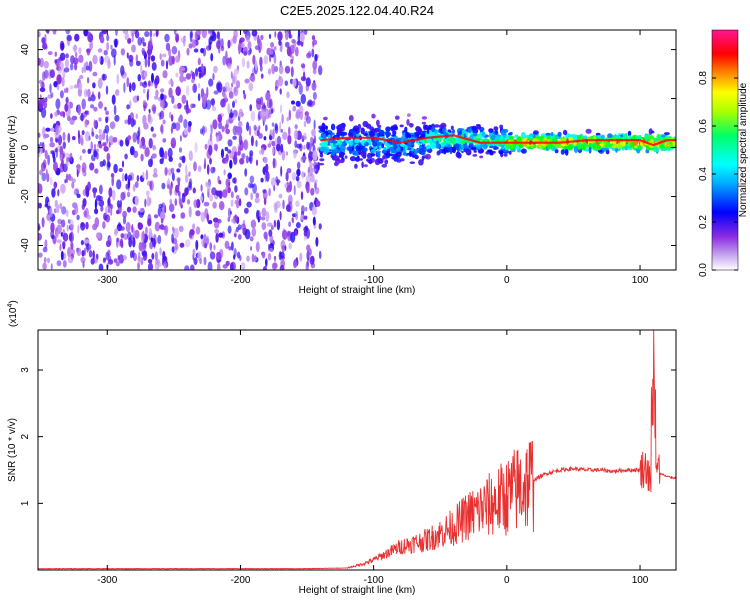 The image size is (750, 600). I want to click on y-tick-label: 3, so click(25, 370).